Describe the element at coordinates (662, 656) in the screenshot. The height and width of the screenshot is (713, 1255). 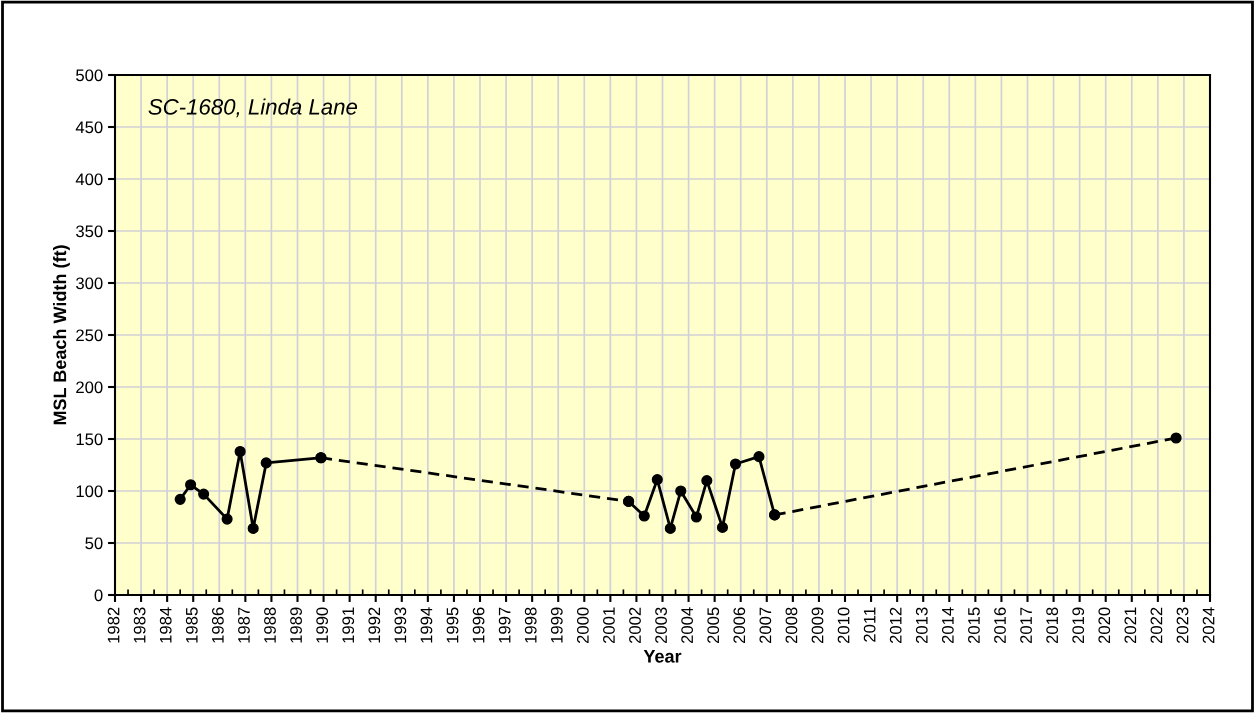
I see `x-axis-title: Year` at that location.